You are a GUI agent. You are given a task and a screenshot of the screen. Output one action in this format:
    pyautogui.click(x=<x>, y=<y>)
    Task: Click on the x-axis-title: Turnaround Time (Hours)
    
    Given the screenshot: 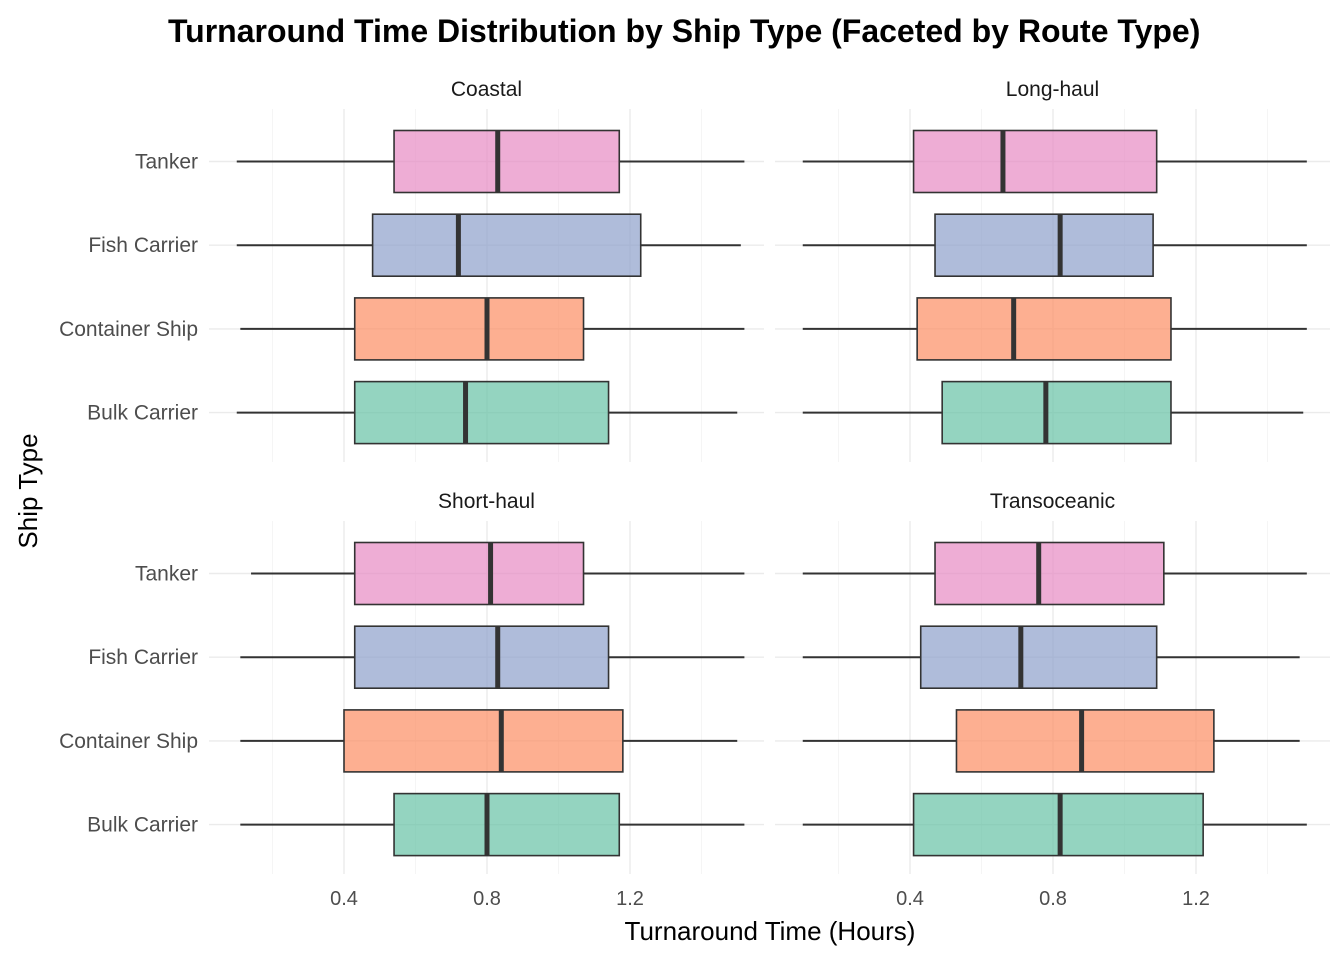 What is the action you would take?
    pyautogui.click(x=770, y=931)
    